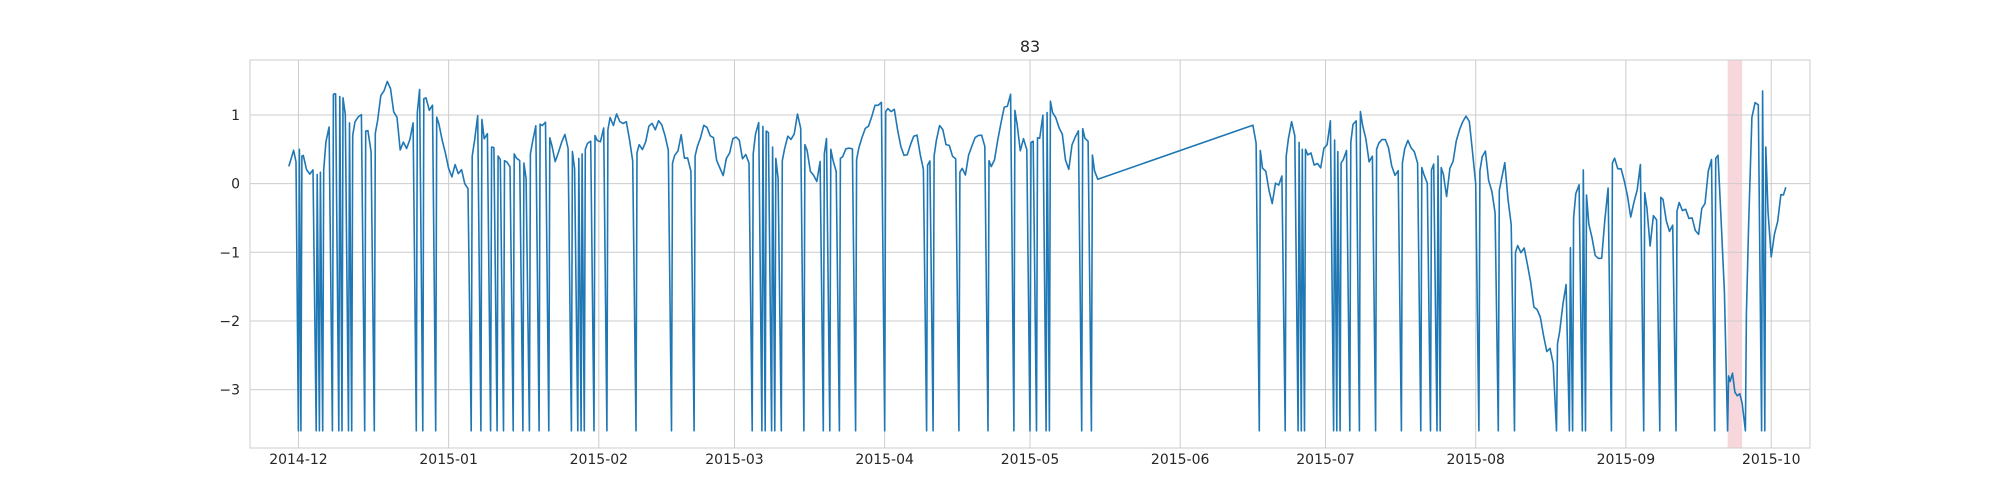  Describe the element at coordinates (448, 460) in the screenshot. I see `x-tick-label: 2015-01` at that location.